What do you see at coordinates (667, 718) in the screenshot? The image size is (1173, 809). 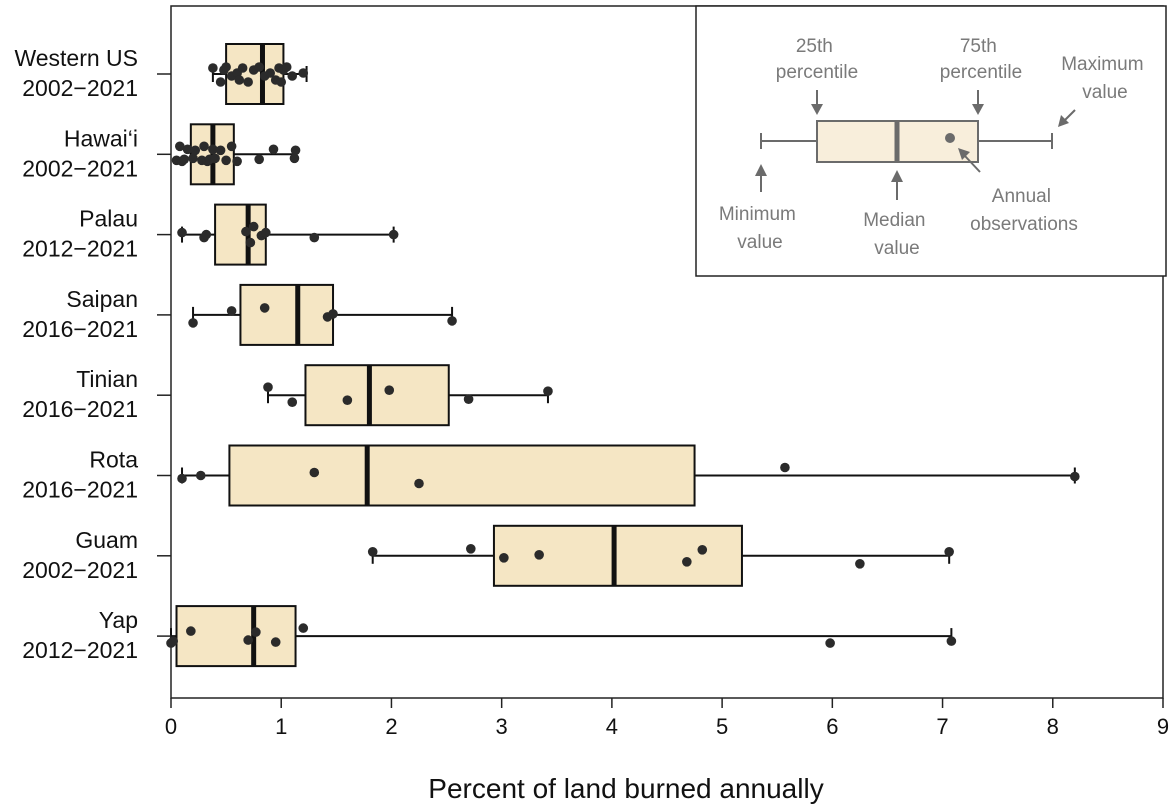 I see `x-axis-ticks: 0 1 2 3 4 5 6 7 8 9` at bounding box center [667, 718].